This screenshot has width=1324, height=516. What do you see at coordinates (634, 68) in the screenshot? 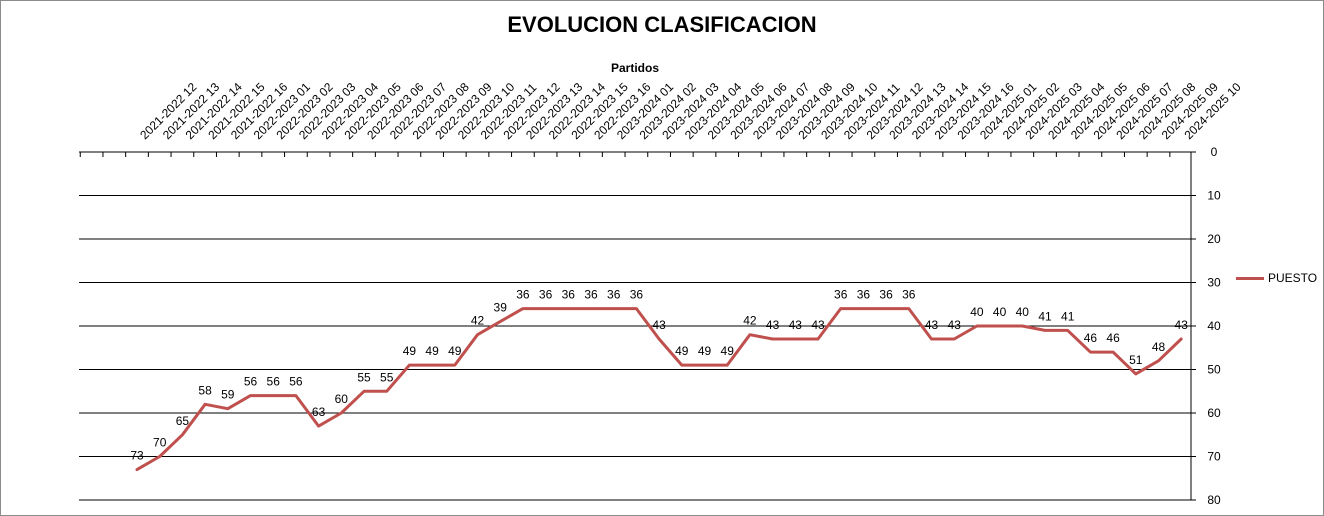
I see `x-axis-title: Partidos` at bounding box center [634, 68].